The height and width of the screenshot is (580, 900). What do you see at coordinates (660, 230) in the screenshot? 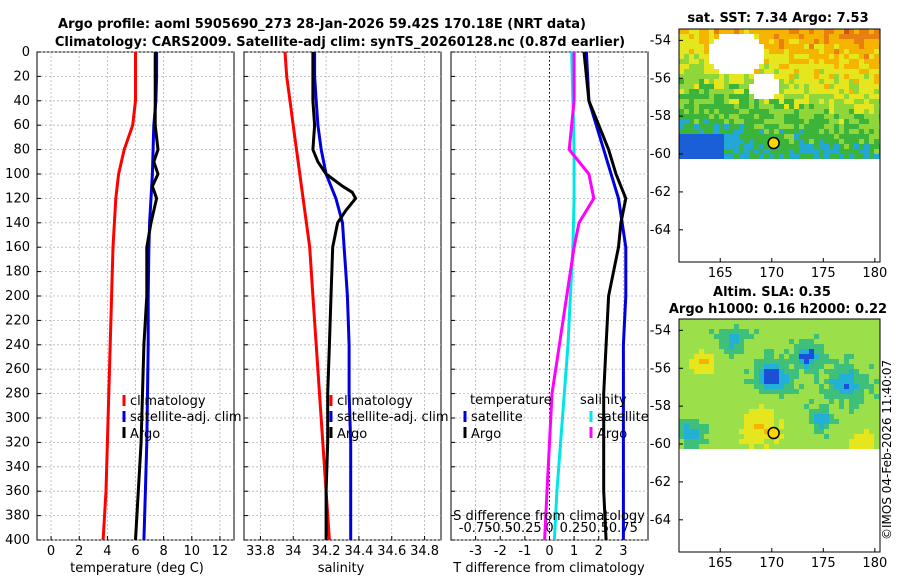
I see `map-y-tick-label: -64` at bounding box center [660, 230].